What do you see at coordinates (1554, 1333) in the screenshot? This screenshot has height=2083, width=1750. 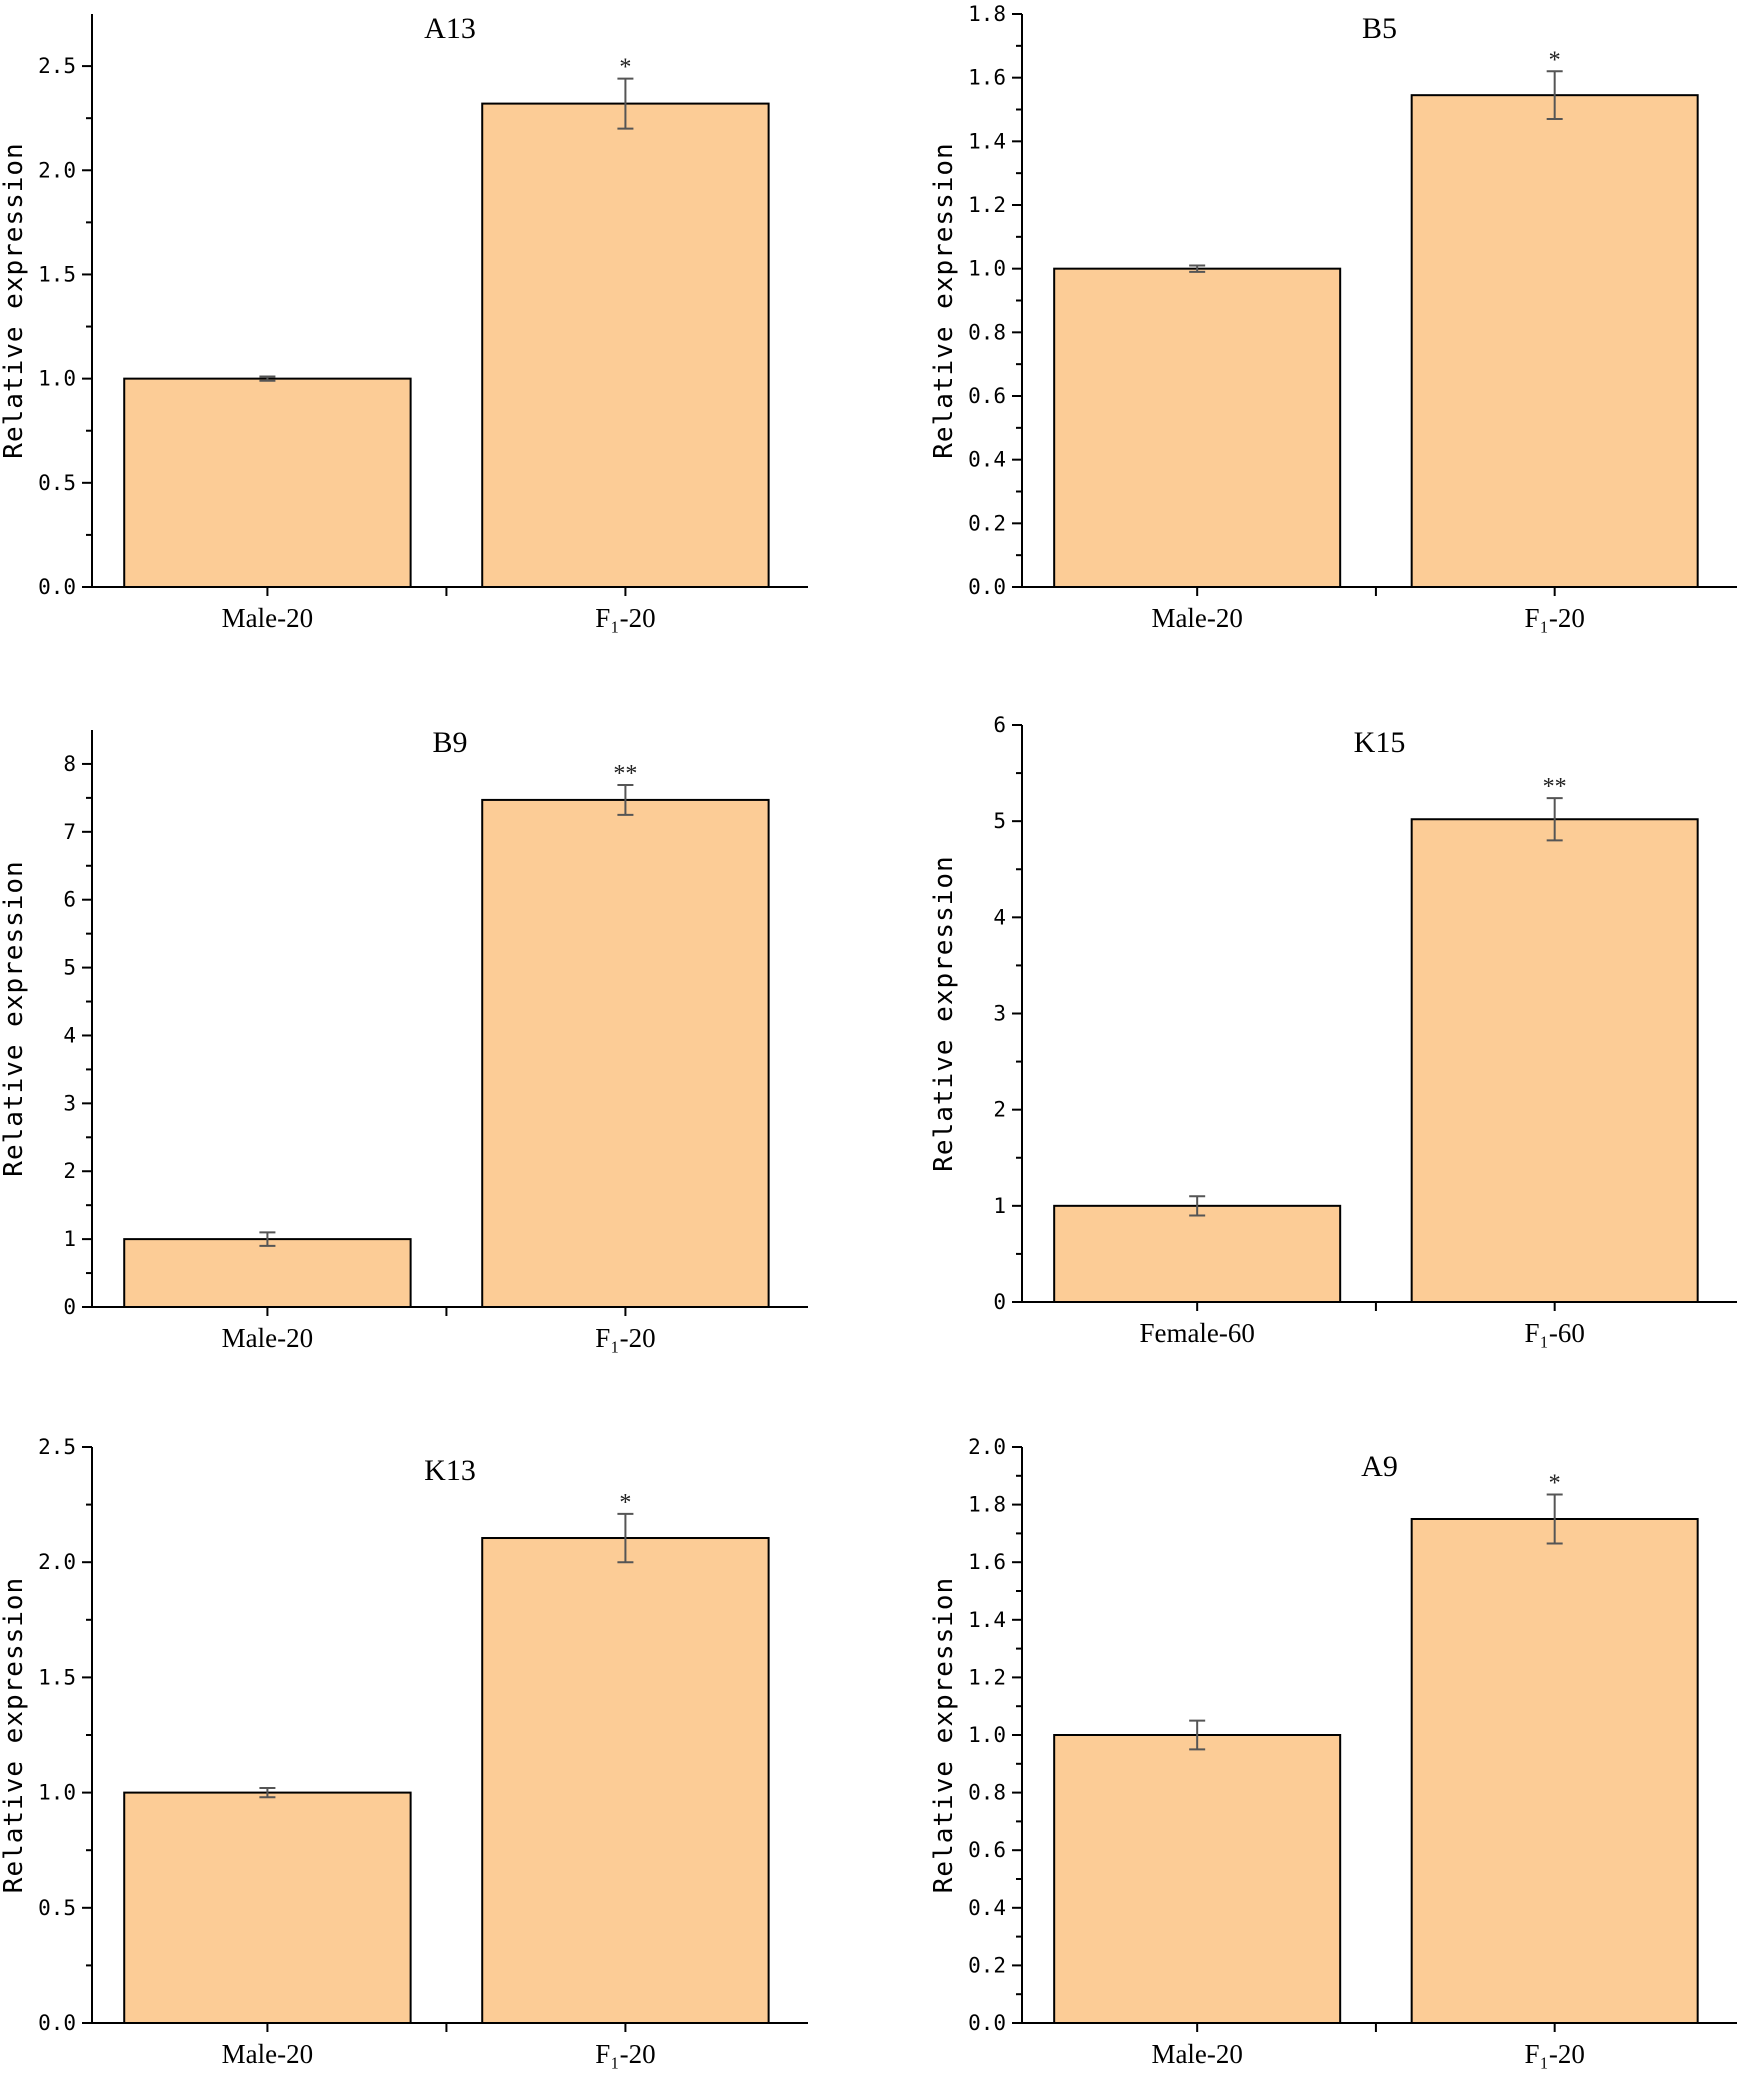 I see `category-label: F₁-60` at bounding box center [1554, 1333].